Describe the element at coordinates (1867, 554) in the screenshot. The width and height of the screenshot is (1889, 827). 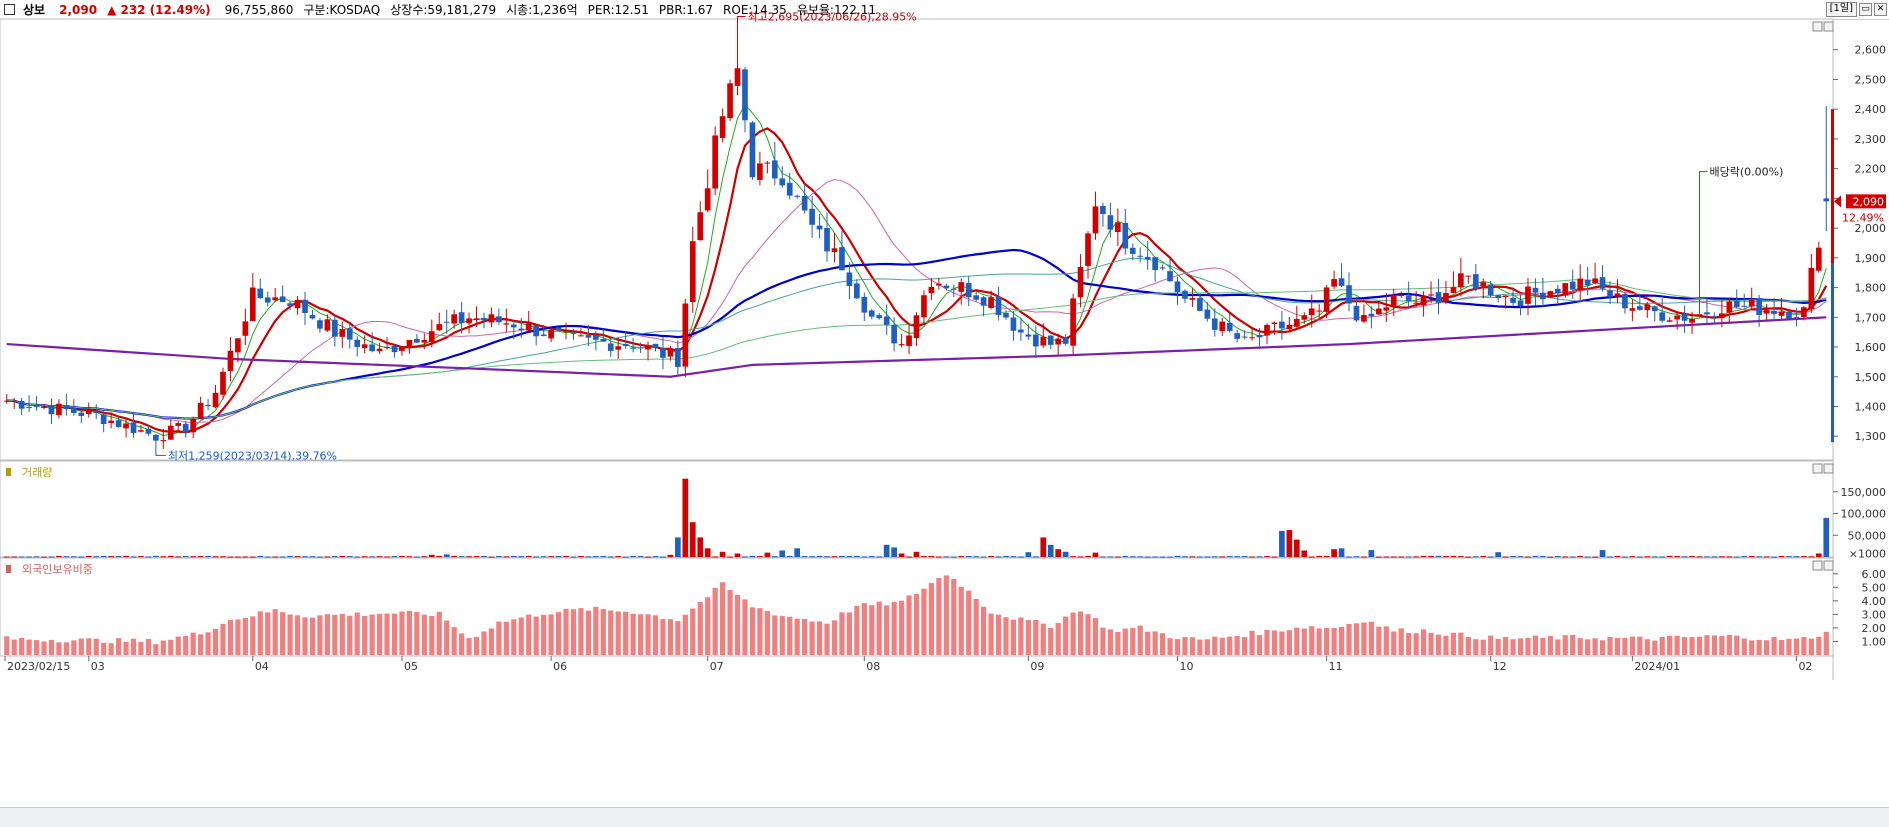
I see `volume-unit-label: ×1000` at that location.